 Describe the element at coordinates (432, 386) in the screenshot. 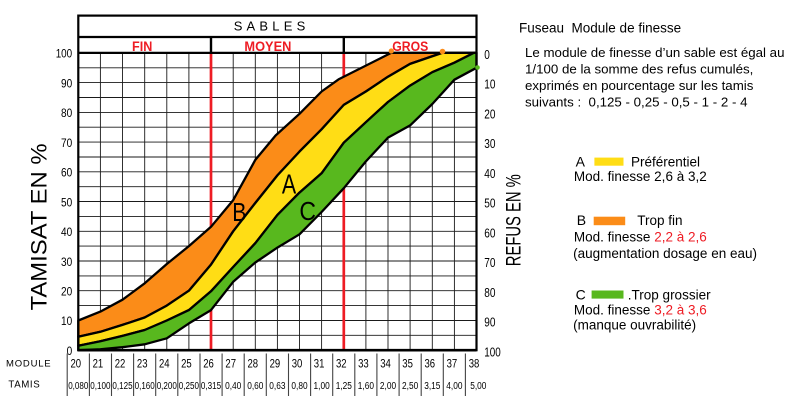

I see `svg-text: 3,15` at that location.